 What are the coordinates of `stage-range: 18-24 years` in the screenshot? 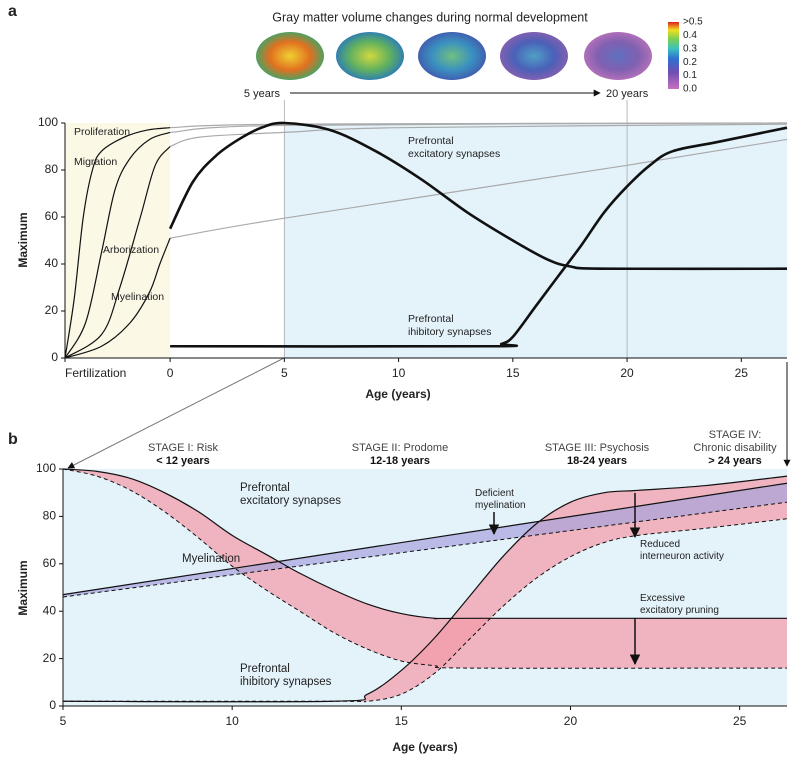 It's located at (597, 461).